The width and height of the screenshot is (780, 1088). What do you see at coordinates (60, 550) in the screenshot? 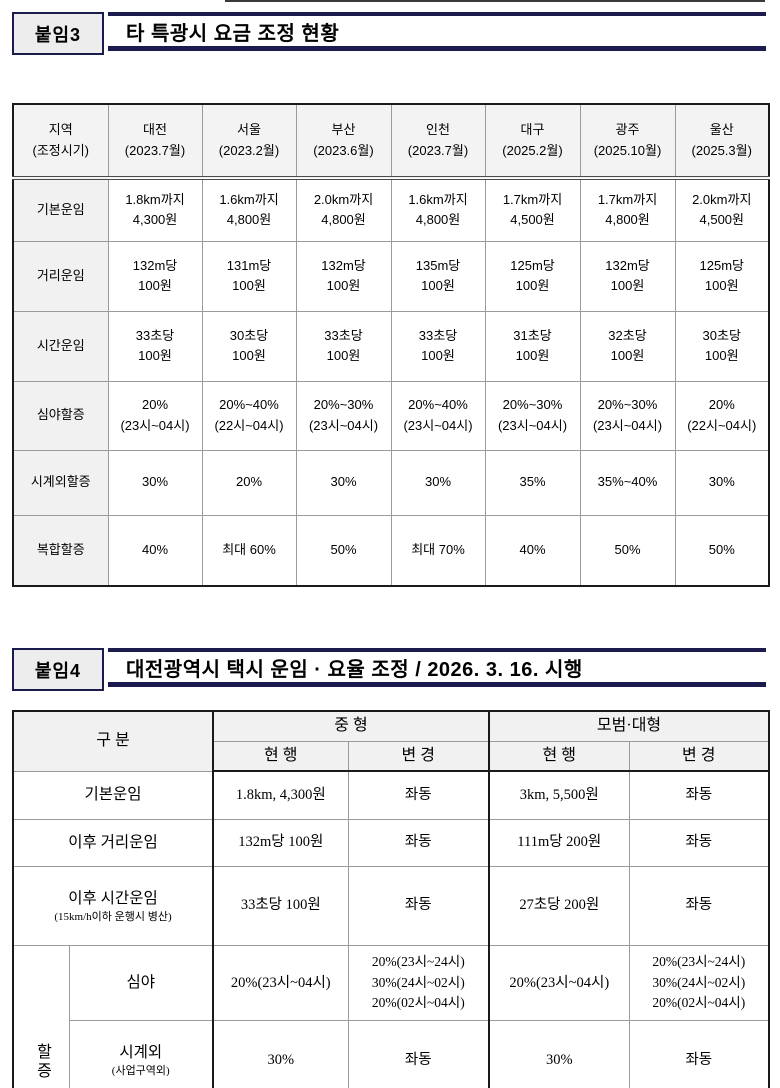
I see `row-label: 복합할증` at bounding box center [60, 550].